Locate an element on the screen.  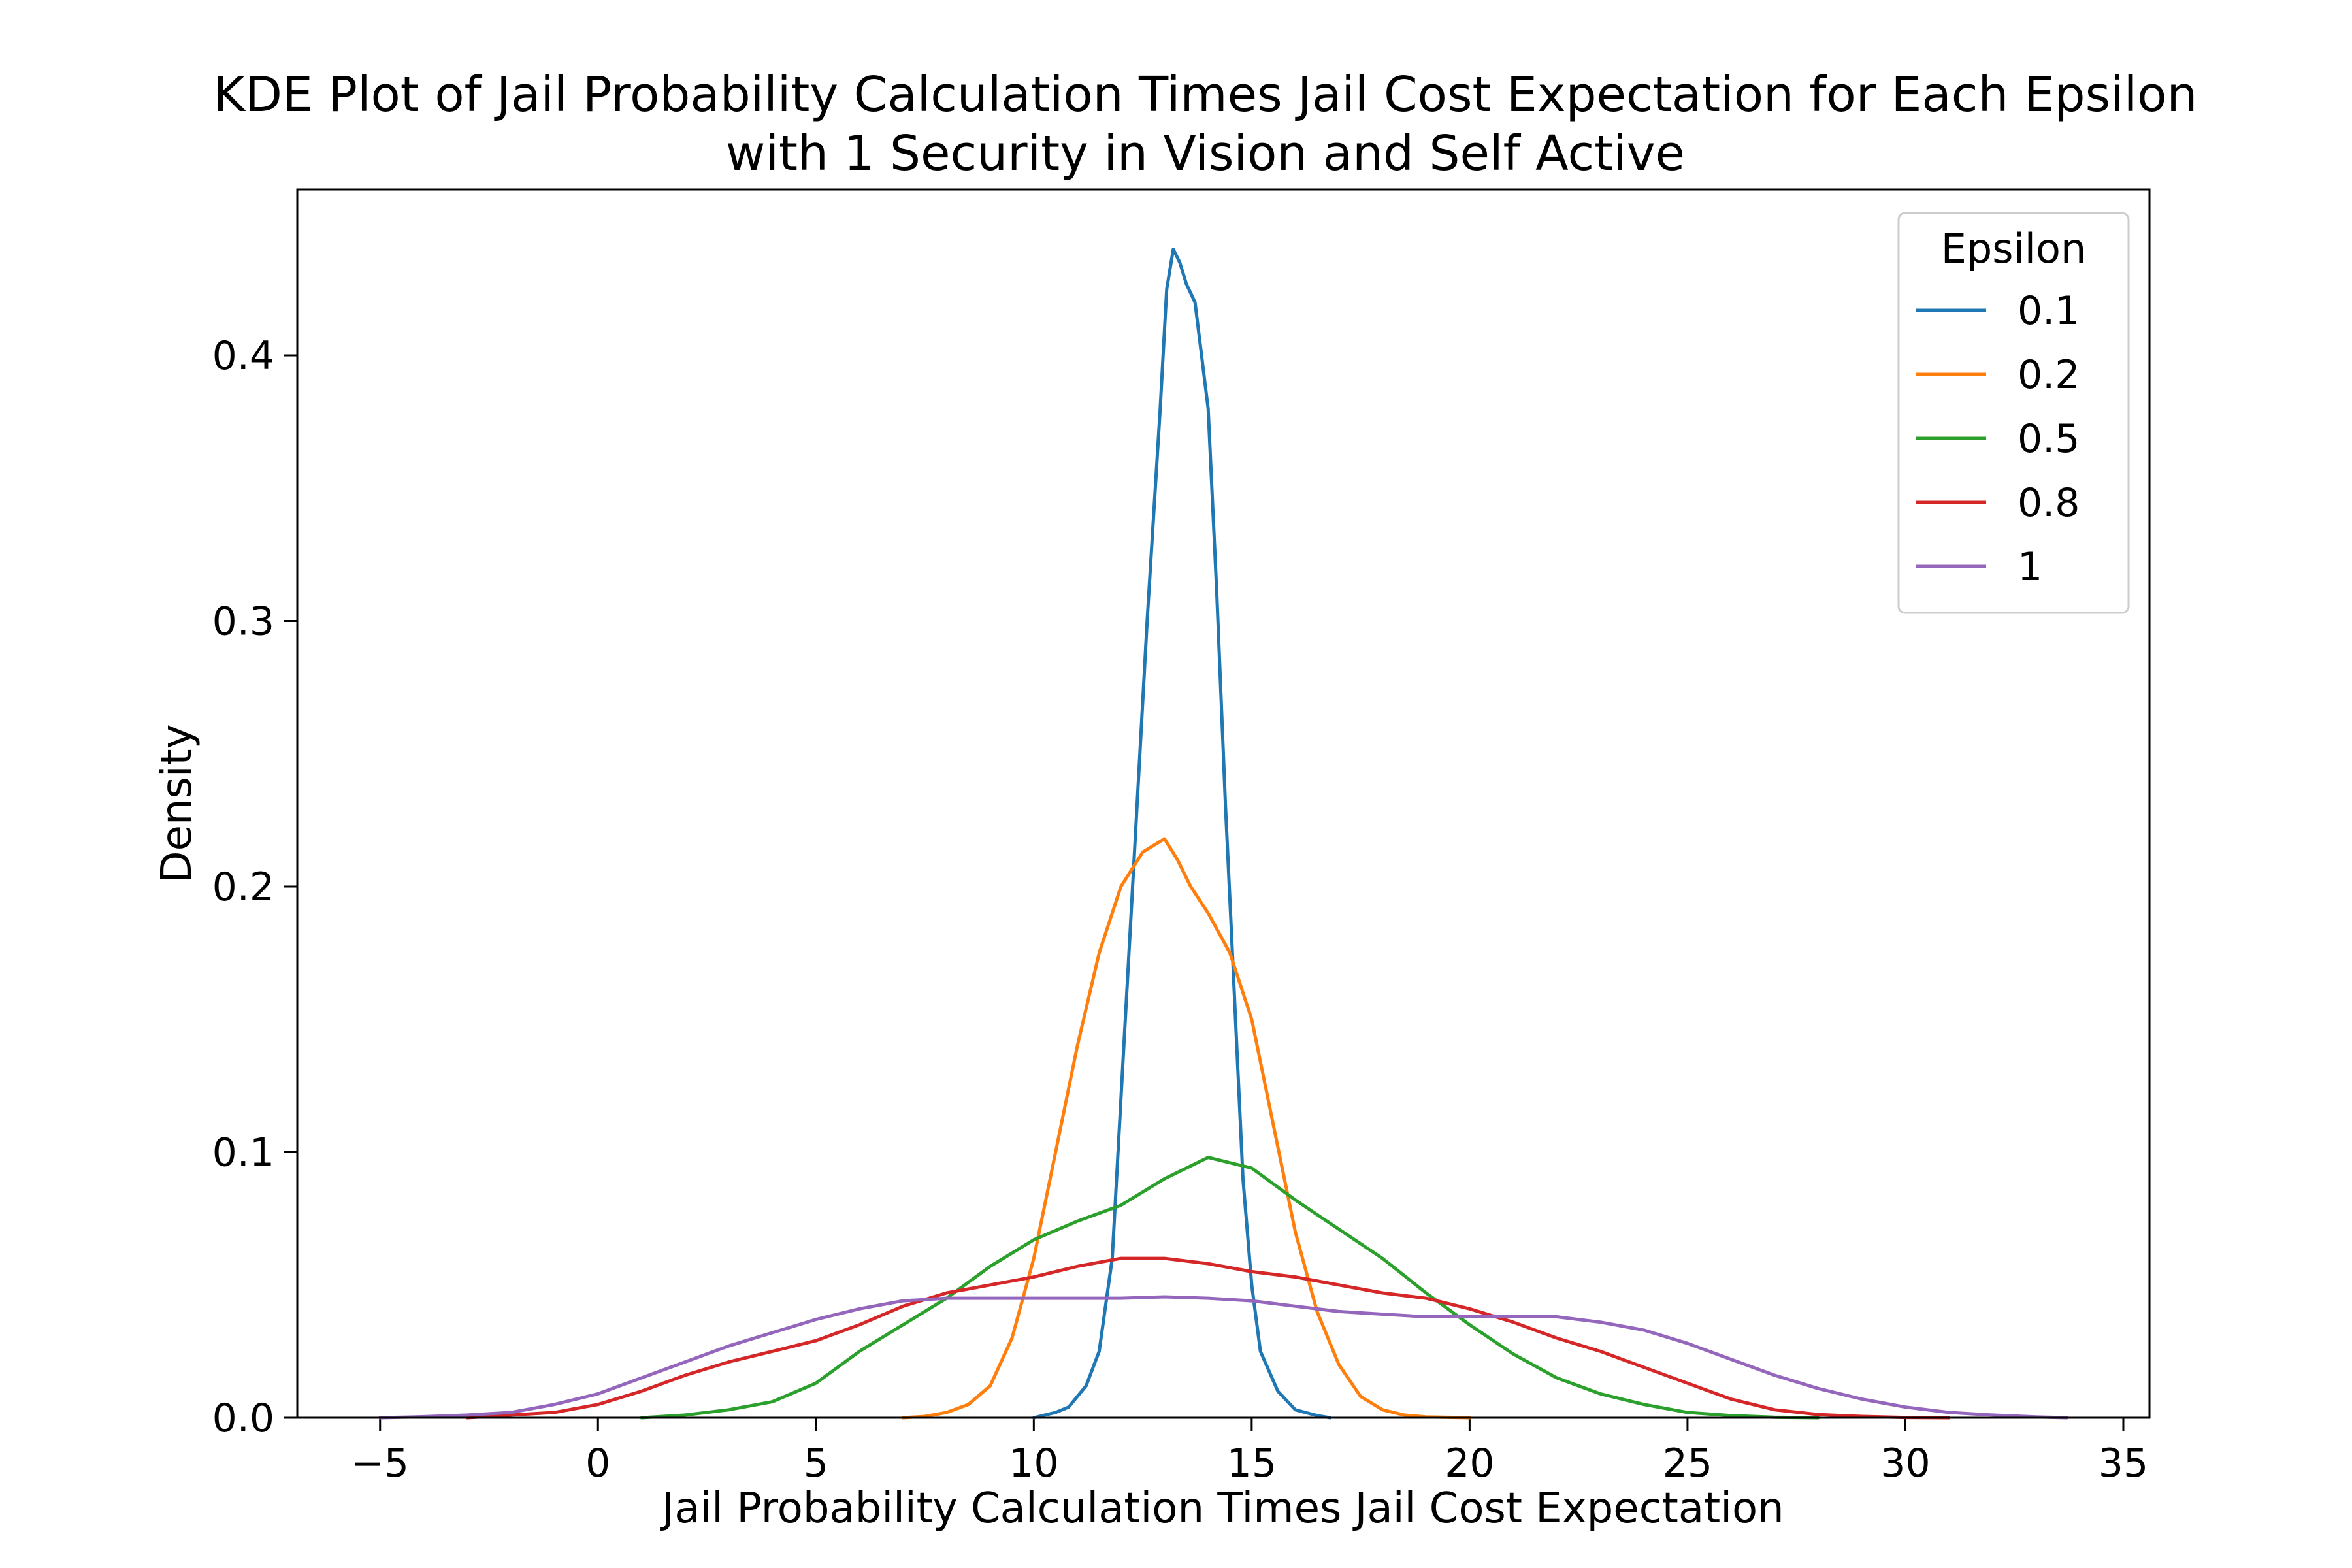
legend-title: Epsilon is located at coordinates (2014, 248).